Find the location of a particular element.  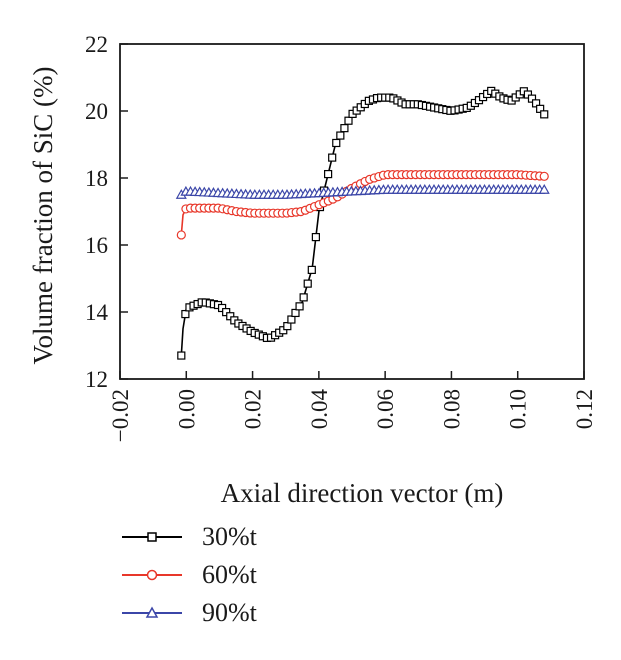

legend-label-90: 90%t is located at coordinates (229, 612).